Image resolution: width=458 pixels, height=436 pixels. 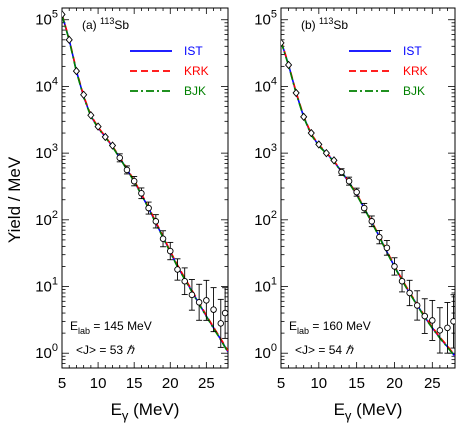 What do you see at coordinates (105, 350) in the screenshot?
I see `spin-annotation: <J> = 53 ℏ` at bounding box center [105, 350].